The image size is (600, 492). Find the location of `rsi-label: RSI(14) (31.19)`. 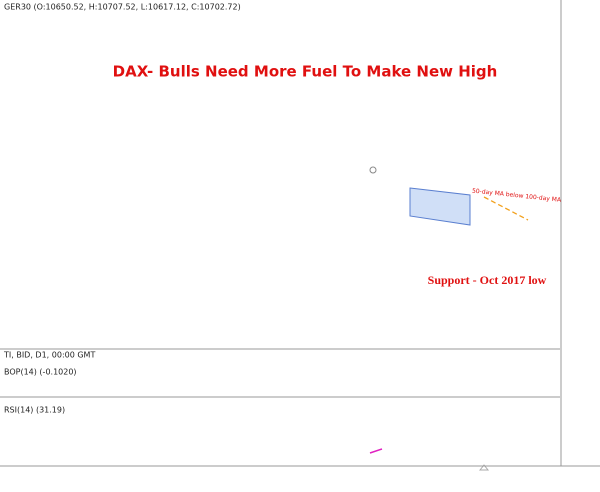

rsi-label: RSI(14) (31.19) is located at coordinates (34, 410).